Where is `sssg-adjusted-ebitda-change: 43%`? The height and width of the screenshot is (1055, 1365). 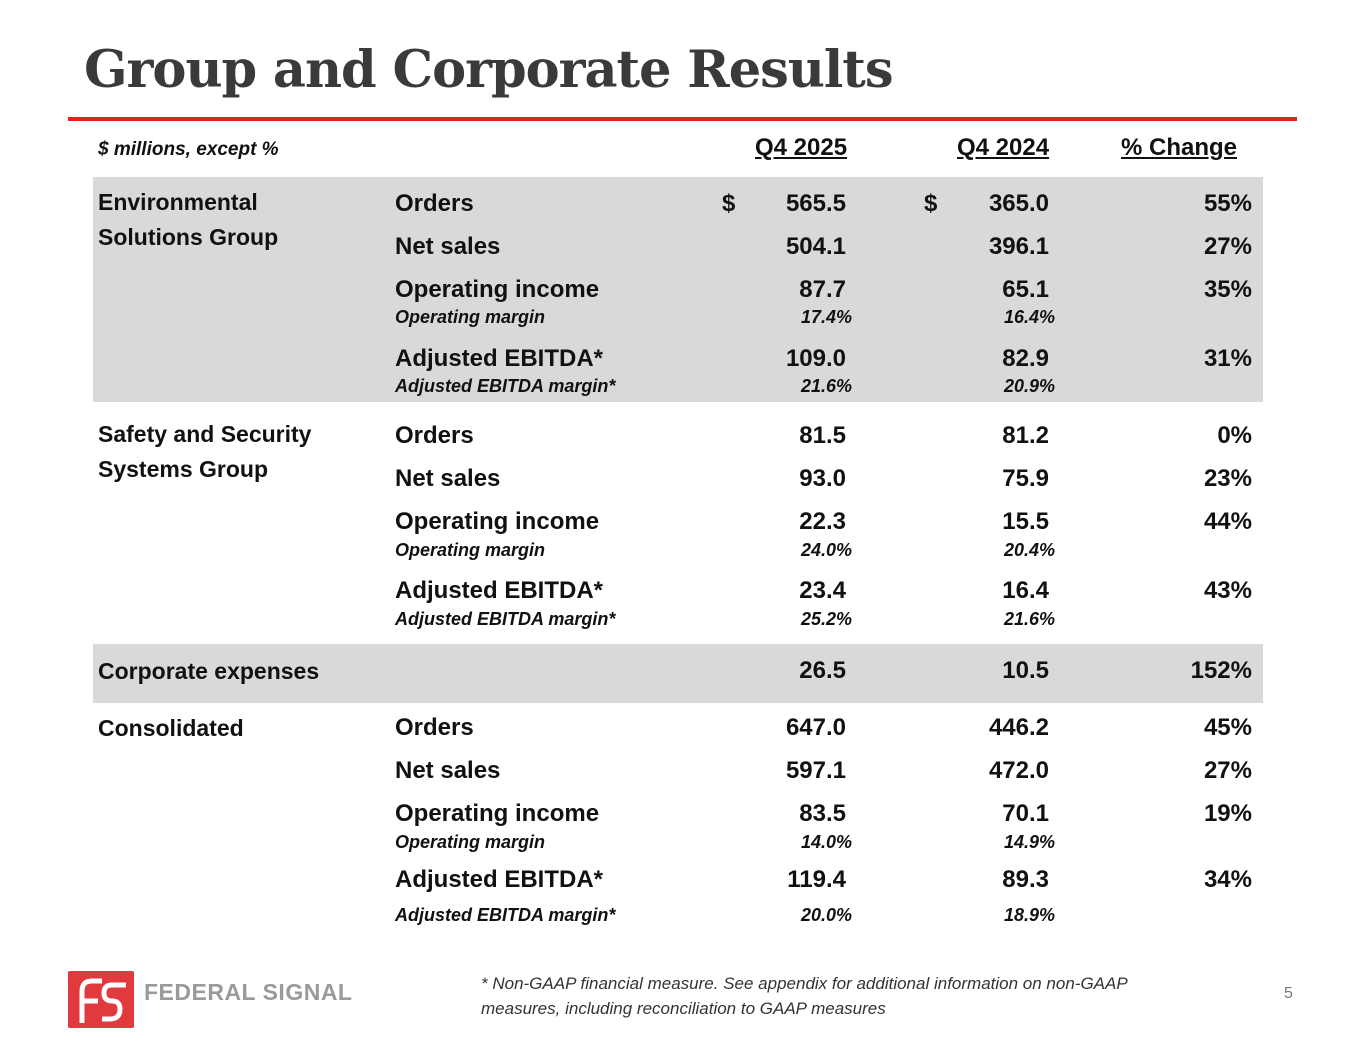
sssg-adjusted-ebitda-change: 43% is located at coordinates (1227, 590).